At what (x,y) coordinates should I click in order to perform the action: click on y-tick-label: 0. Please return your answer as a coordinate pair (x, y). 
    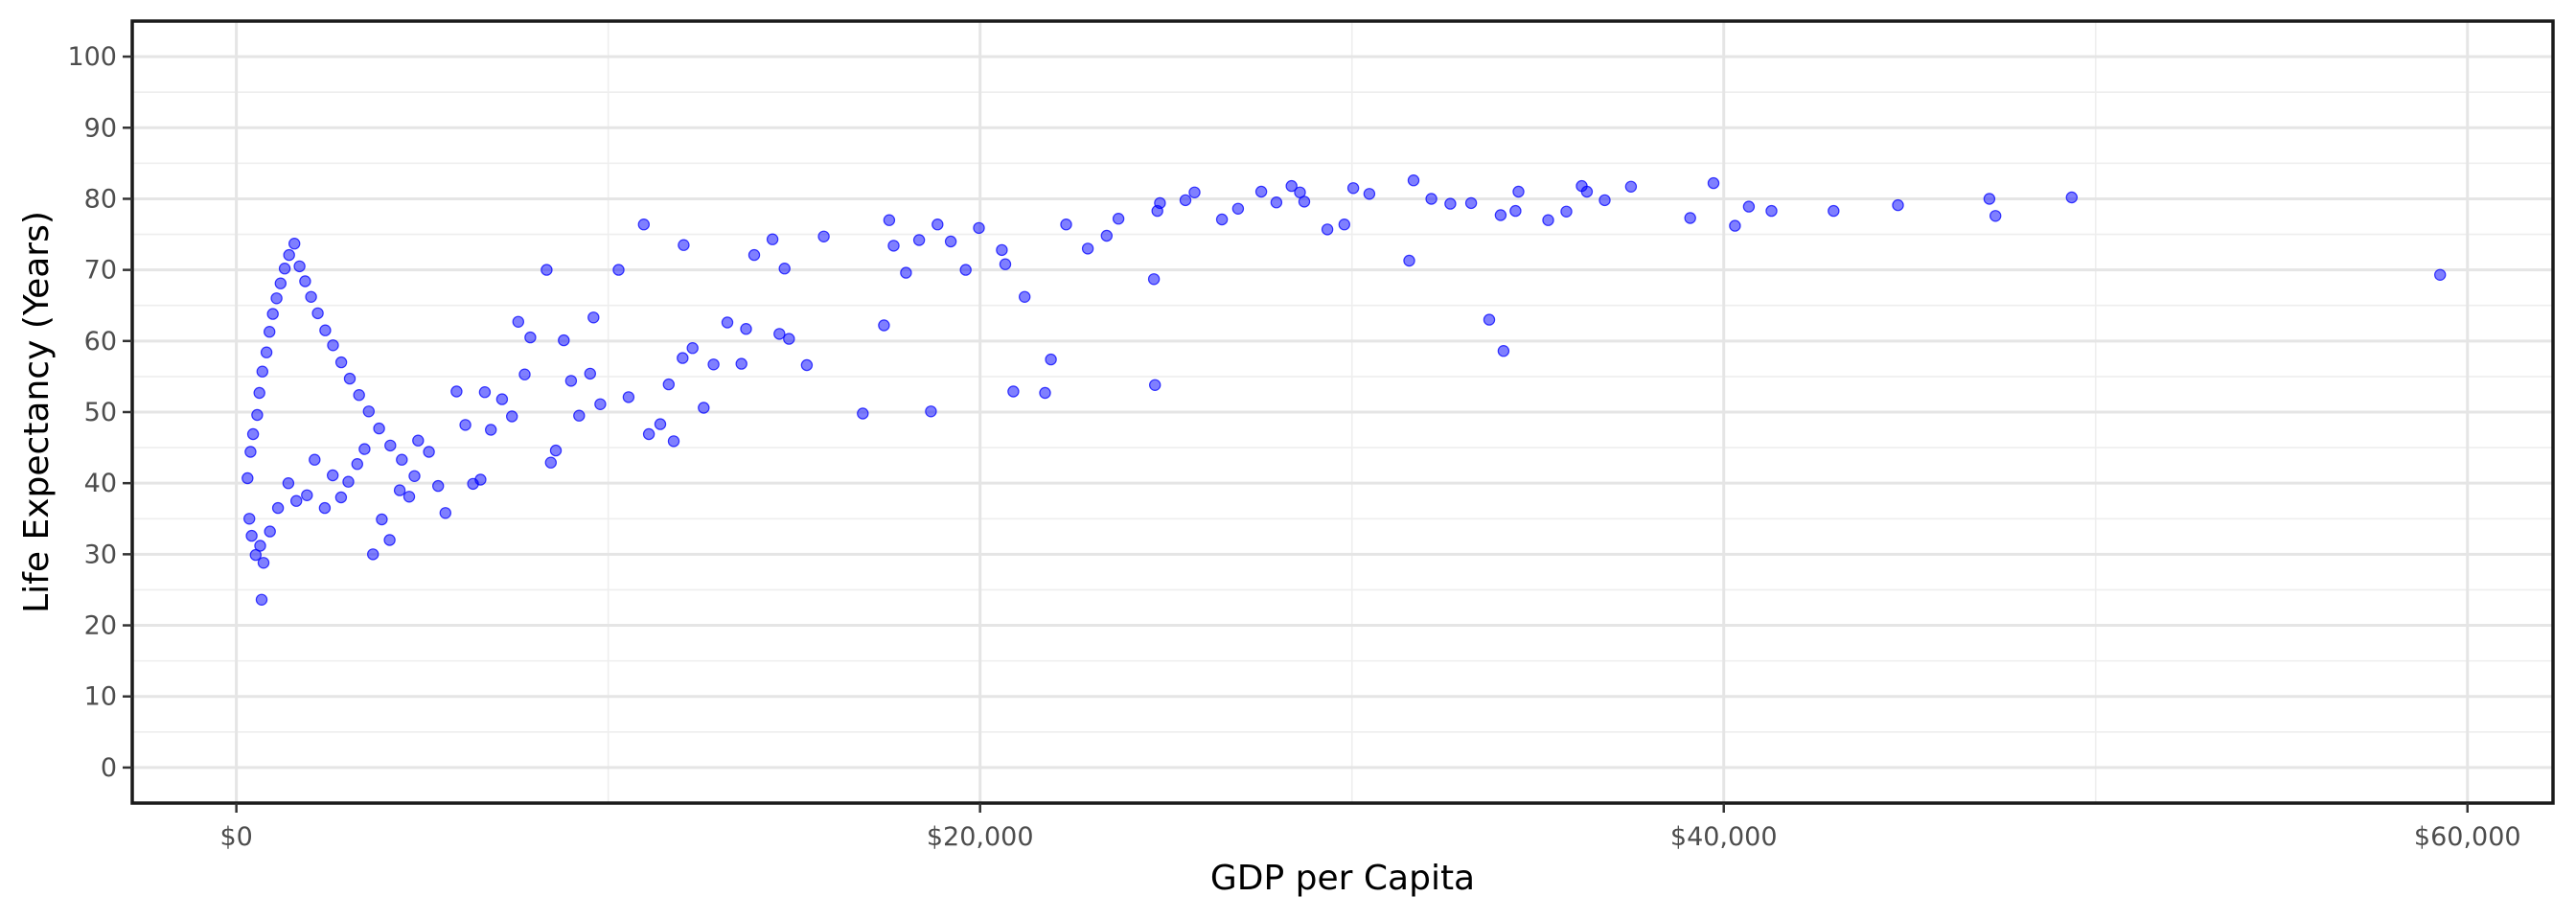
    Looking at the image, I should click on (109, 768).